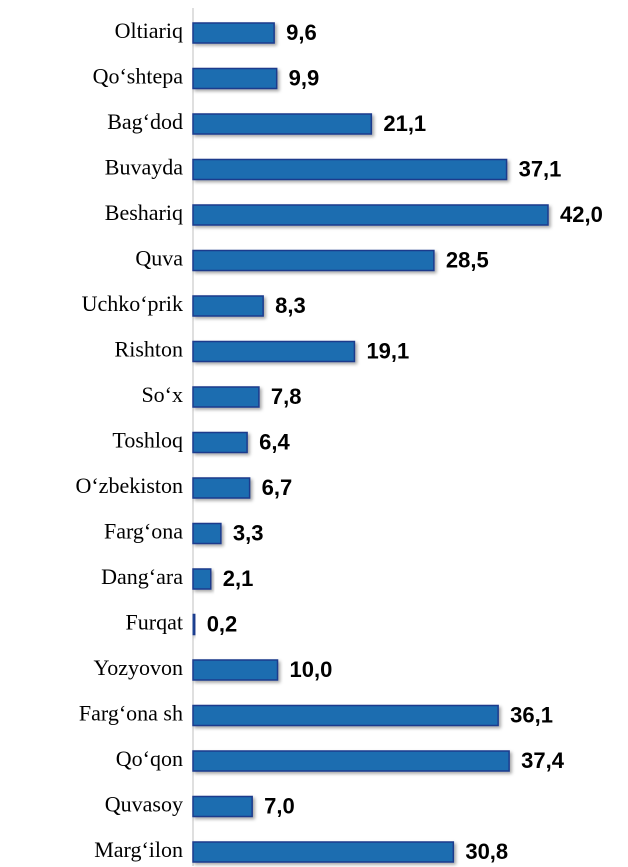  What do you see at coordinates (144, 167) in the screenshot?
I see `category-label: Buvayda` at bounding box center [144, 167].